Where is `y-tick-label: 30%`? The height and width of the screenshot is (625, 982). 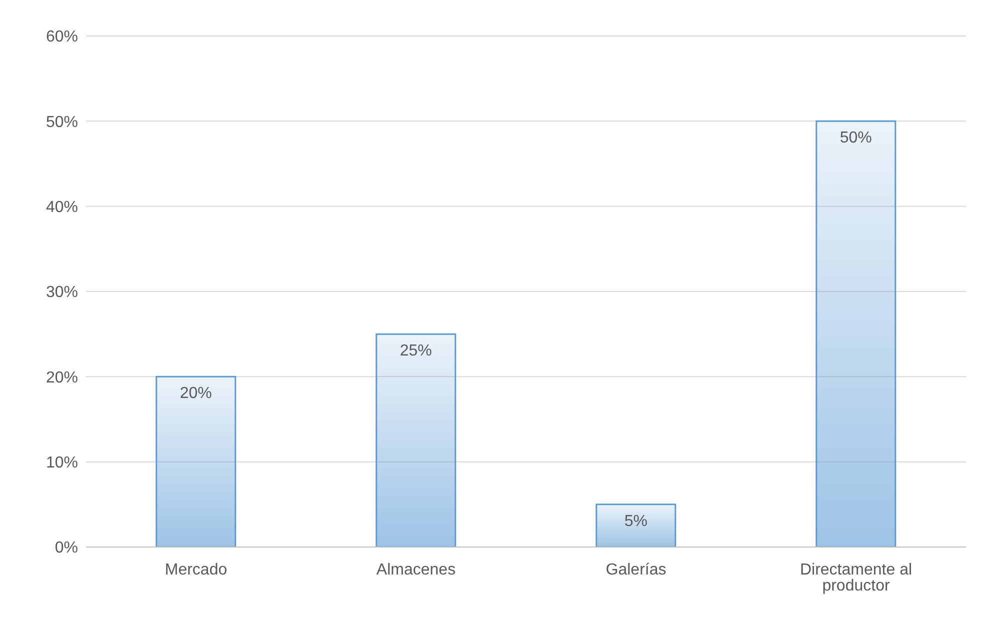 y-tick-label: 30% is located at coordinates (62, 293).